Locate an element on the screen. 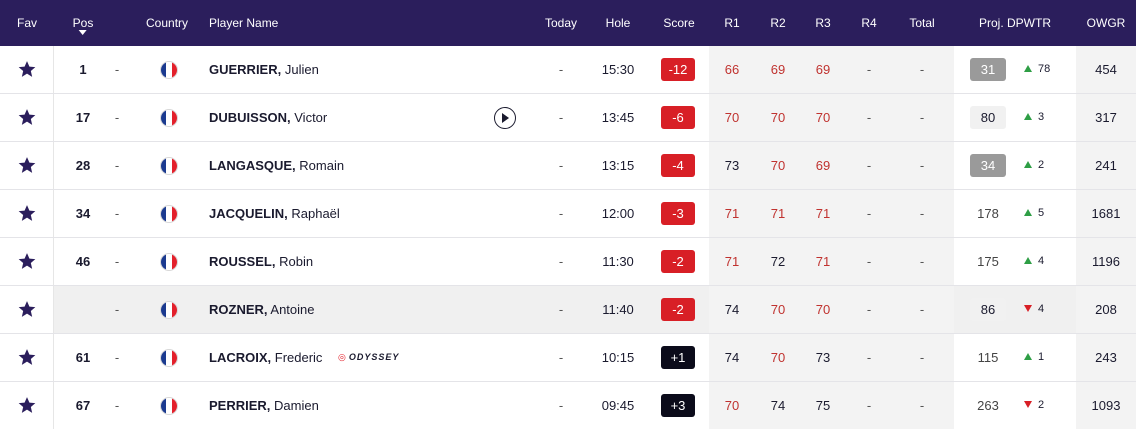 This screenshot has width=1136, height=429. player-name: PERRIER, Damien is located at coordinates (264, 405).